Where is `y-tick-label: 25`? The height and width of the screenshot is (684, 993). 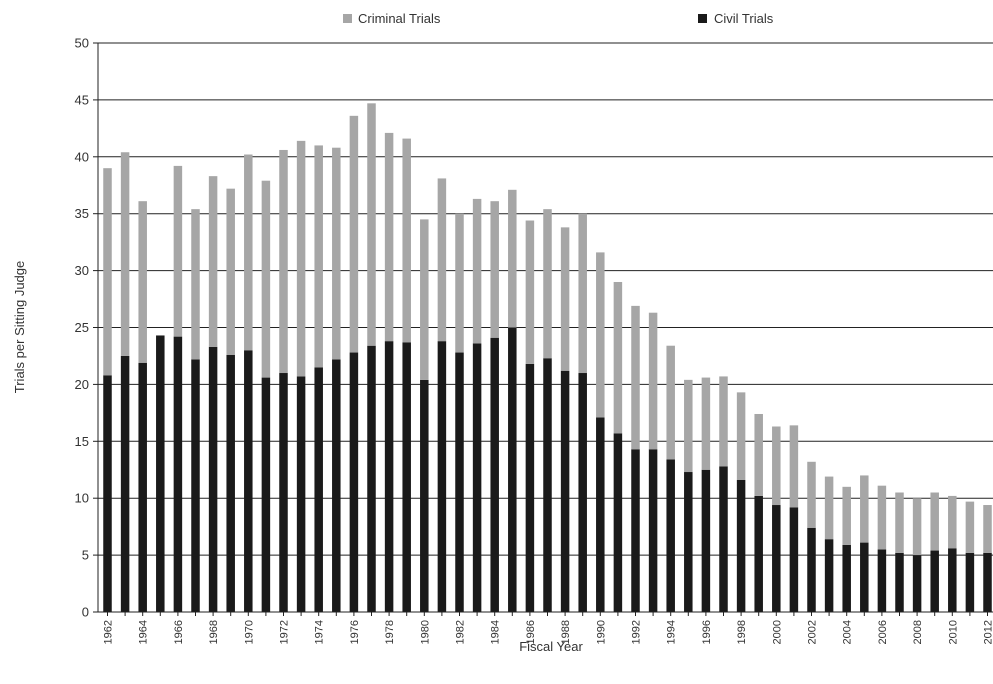
y-tick-label: 25 is located at coordinates (82, 327).